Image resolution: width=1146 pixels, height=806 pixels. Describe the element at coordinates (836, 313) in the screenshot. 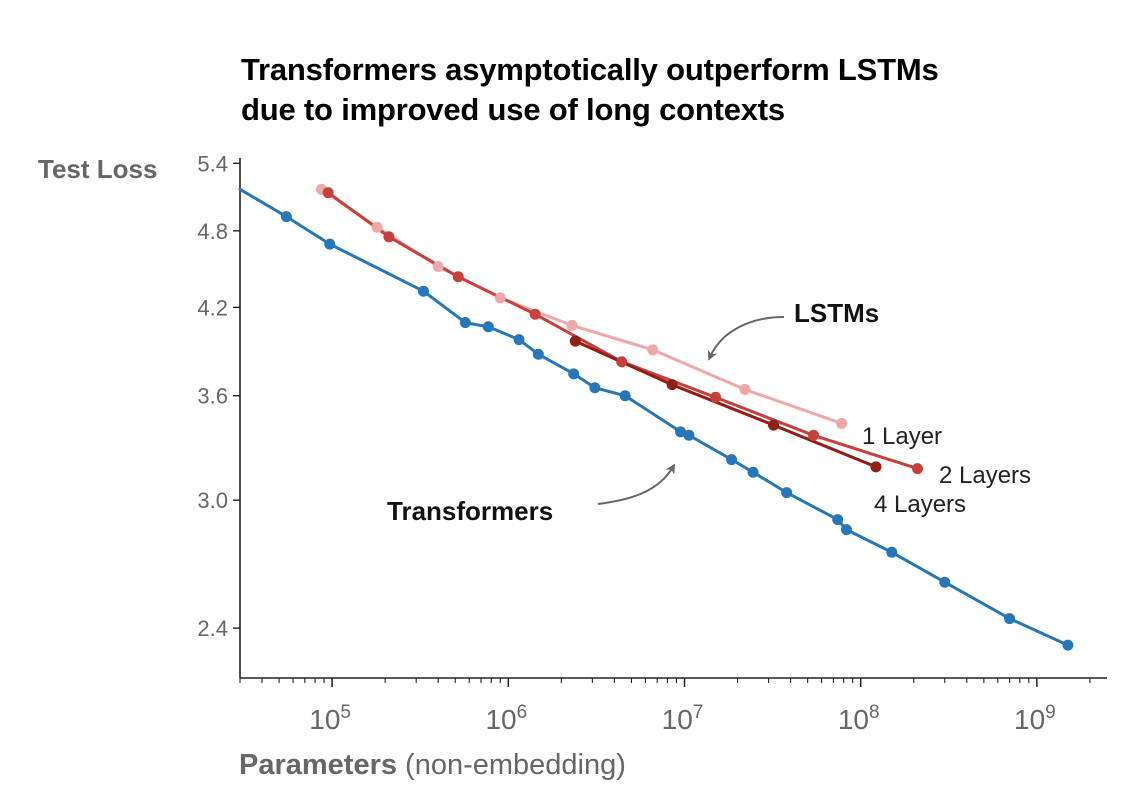

I see `annotation-lstms: LSTMs` at that location.